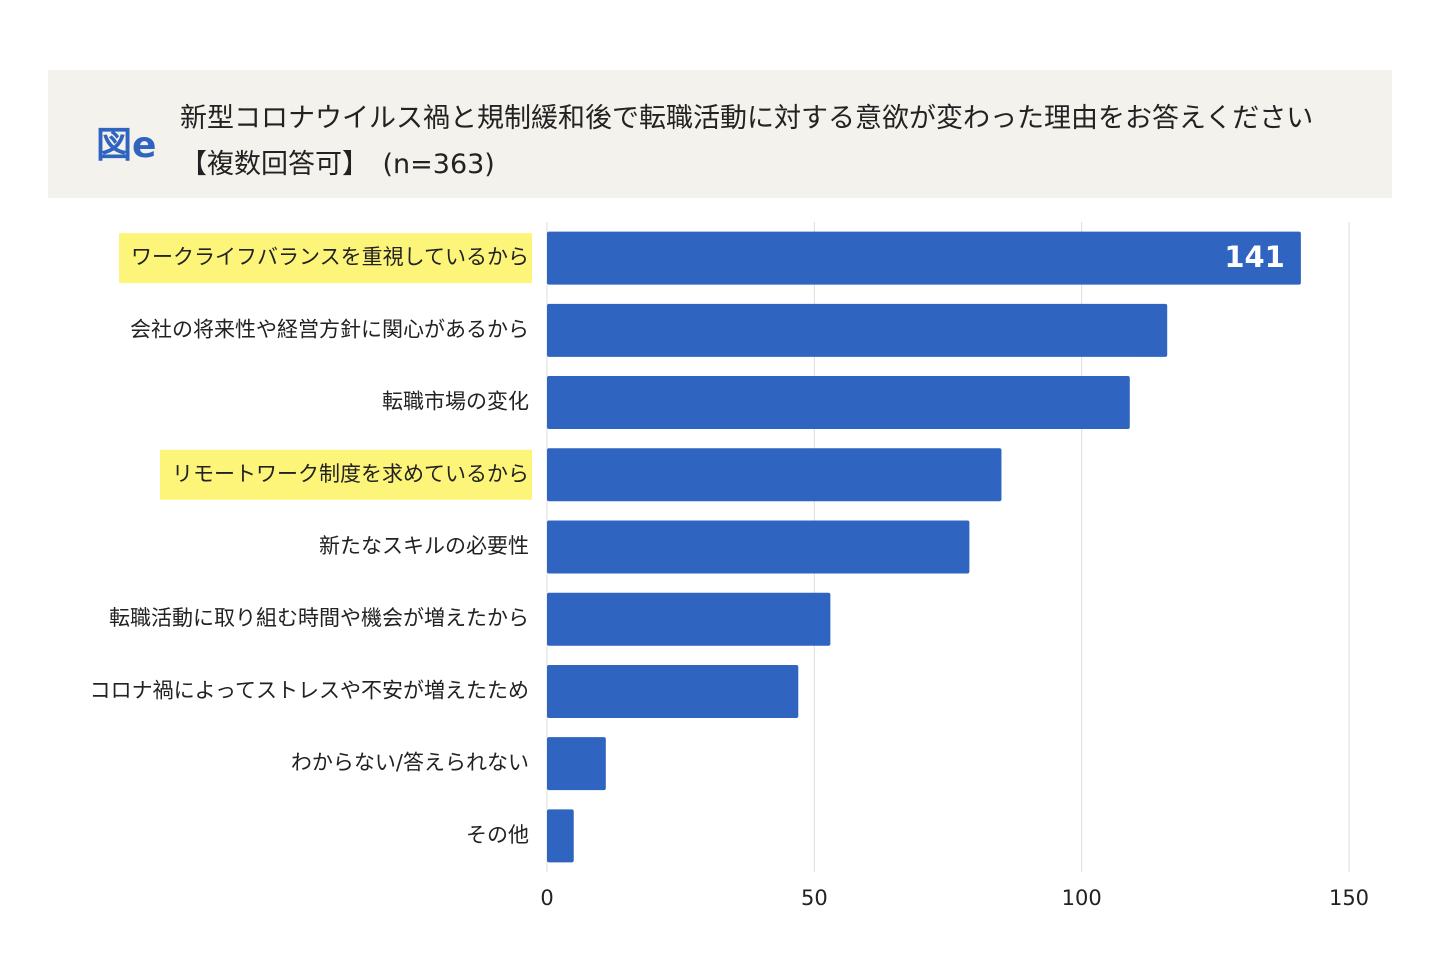  What do you see at coordinates (319, 618) in the screenshot?
I see `y-tick-label: 転職活動に取り組む時間や機会が増えたから` at bounding box center [319, 618].